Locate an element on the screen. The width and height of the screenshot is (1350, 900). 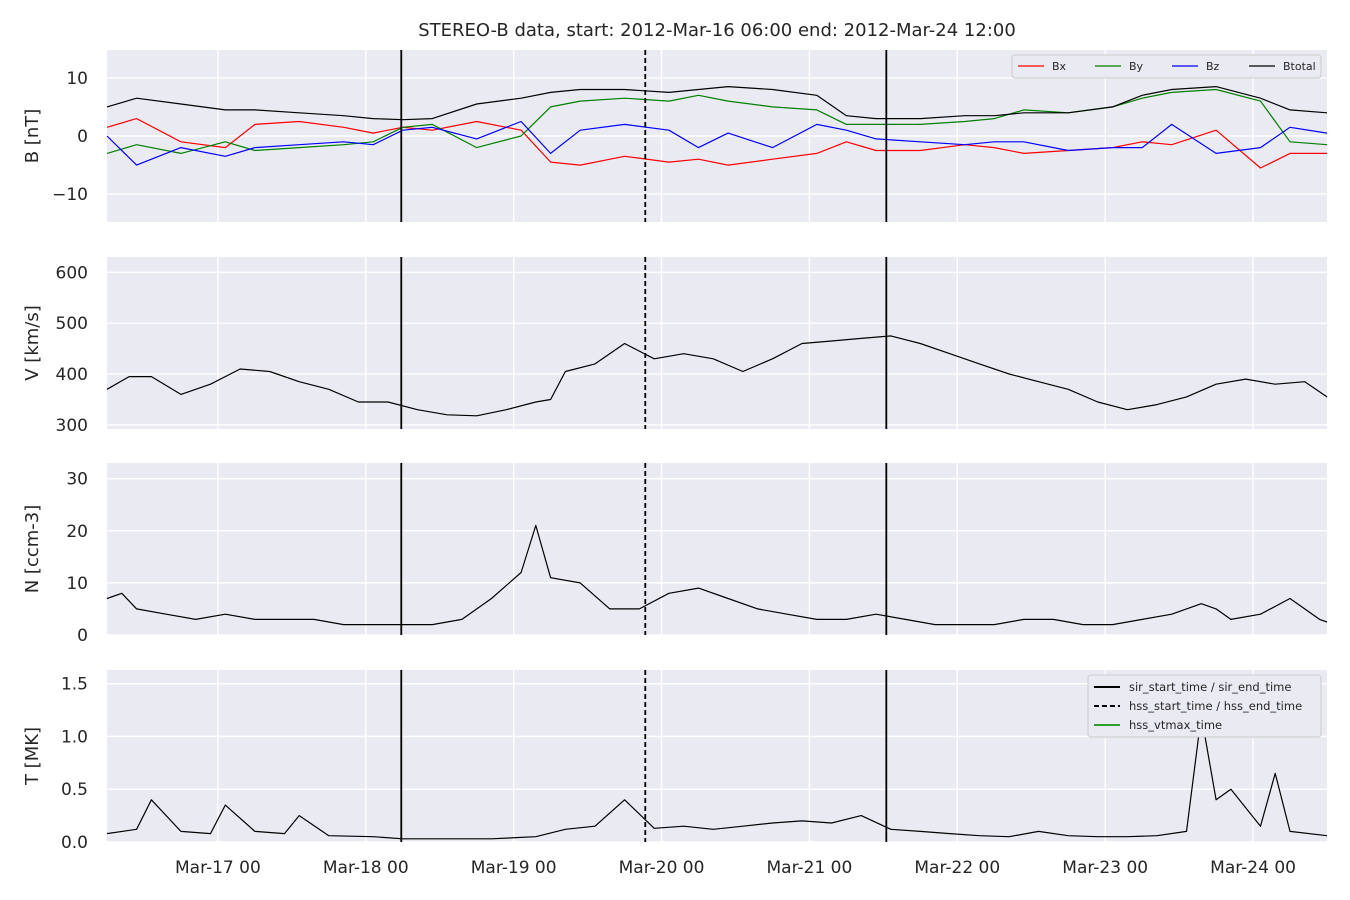
y-axis-label: T [MK] is located at coordinates (32, 756).